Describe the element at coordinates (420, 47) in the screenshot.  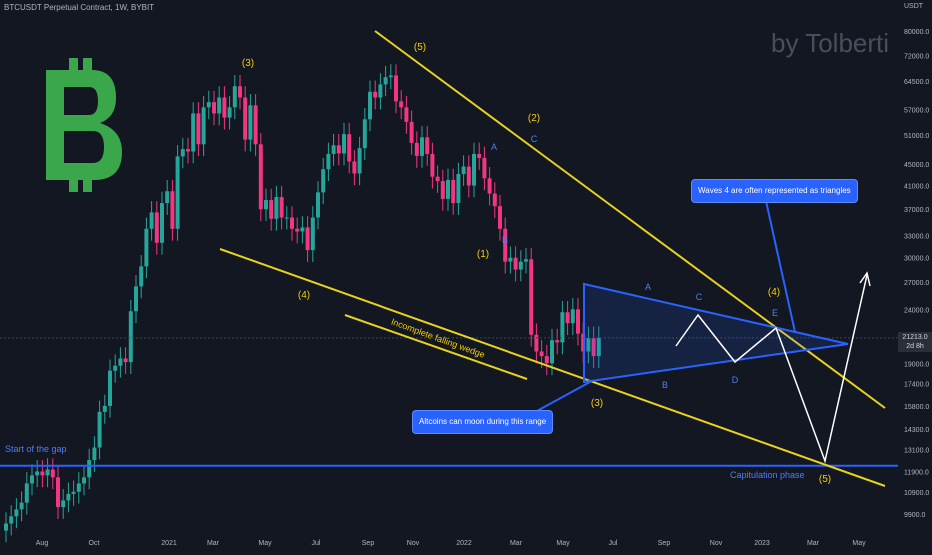
I see `wave-label: (5)` at that location.